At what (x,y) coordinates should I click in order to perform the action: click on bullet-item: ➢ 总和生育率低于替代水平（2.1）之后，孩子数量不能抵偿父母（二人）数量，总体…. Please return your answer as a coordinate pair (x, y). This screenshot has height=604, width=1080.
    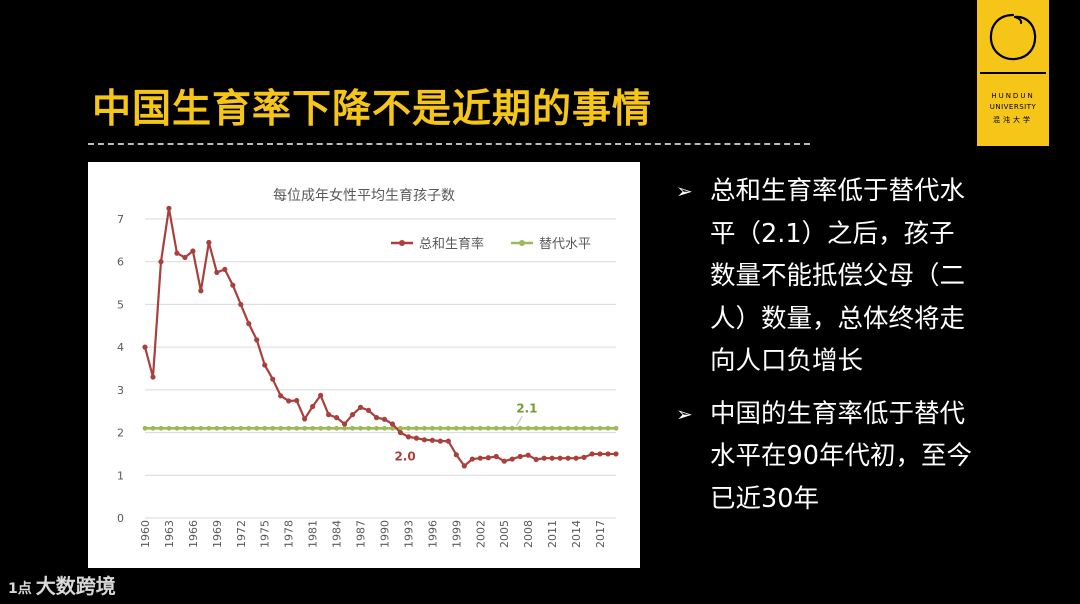
    Looking at the image, I should click on (826, 276).